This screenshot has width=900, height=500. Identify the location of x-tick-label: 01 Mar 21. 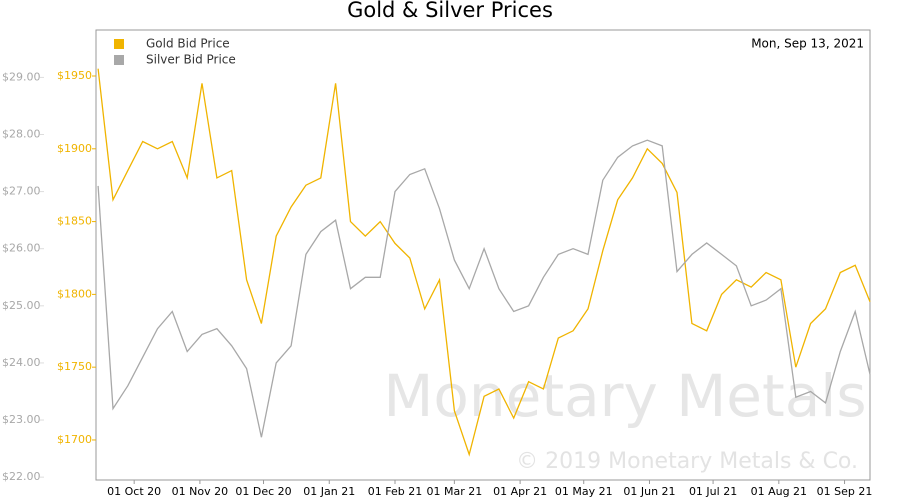
(454, 491).